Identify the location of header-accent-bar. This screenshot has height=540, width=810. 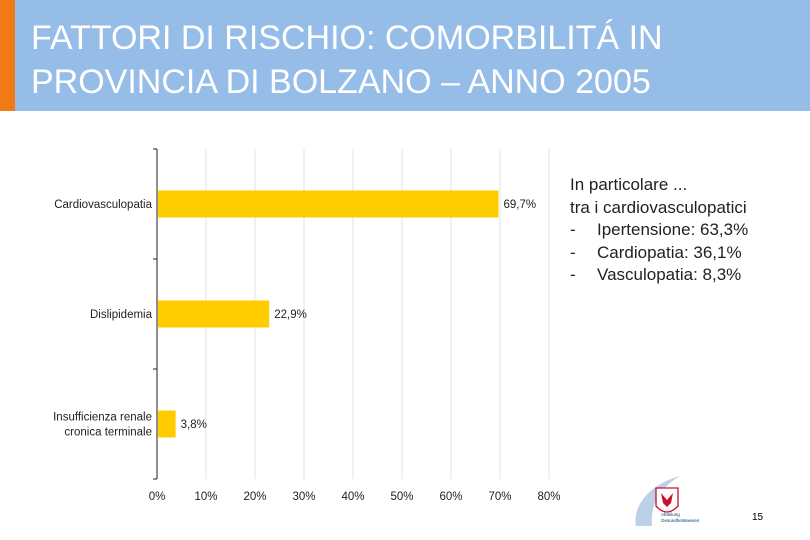
(7, 55).